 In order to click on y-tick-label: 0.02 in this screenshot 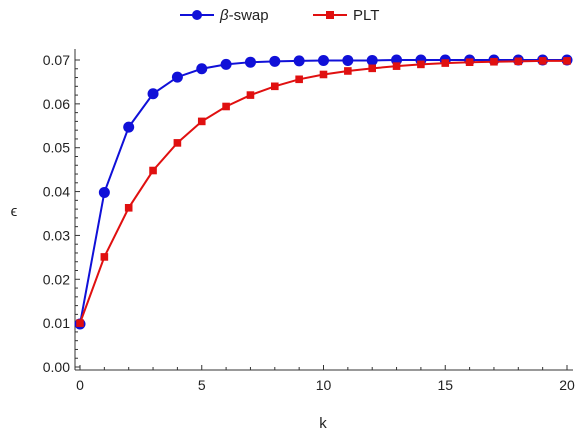, I will do `click(56, 279)`.